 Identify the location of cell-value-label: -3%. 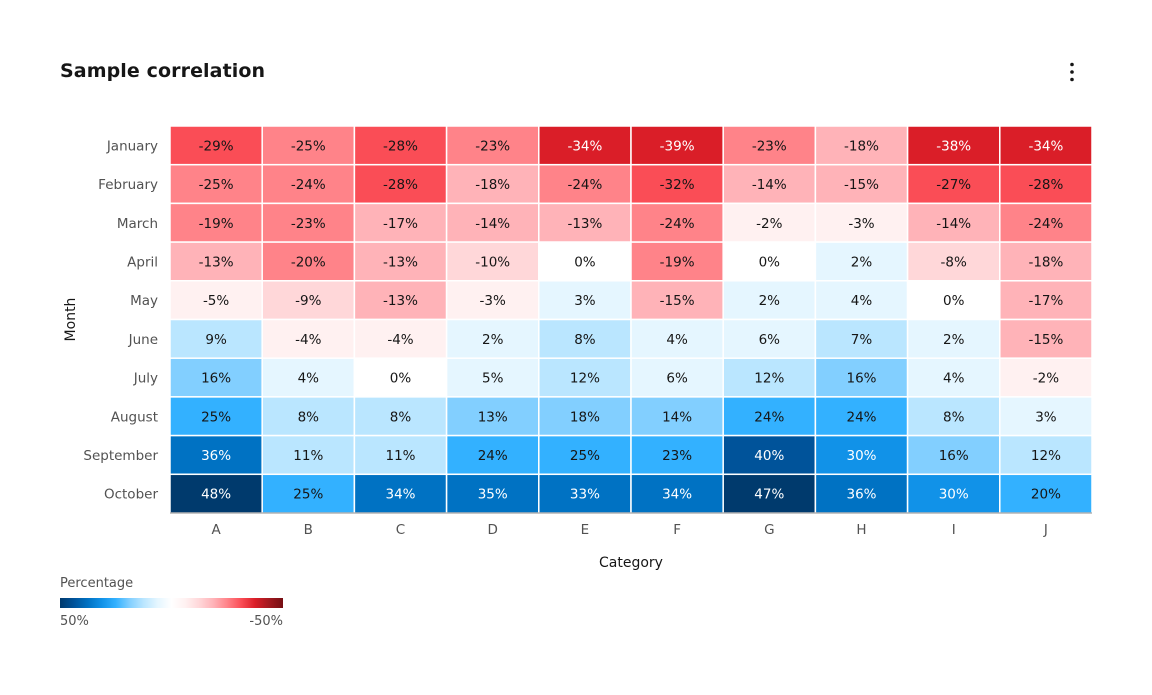
(493, 301).